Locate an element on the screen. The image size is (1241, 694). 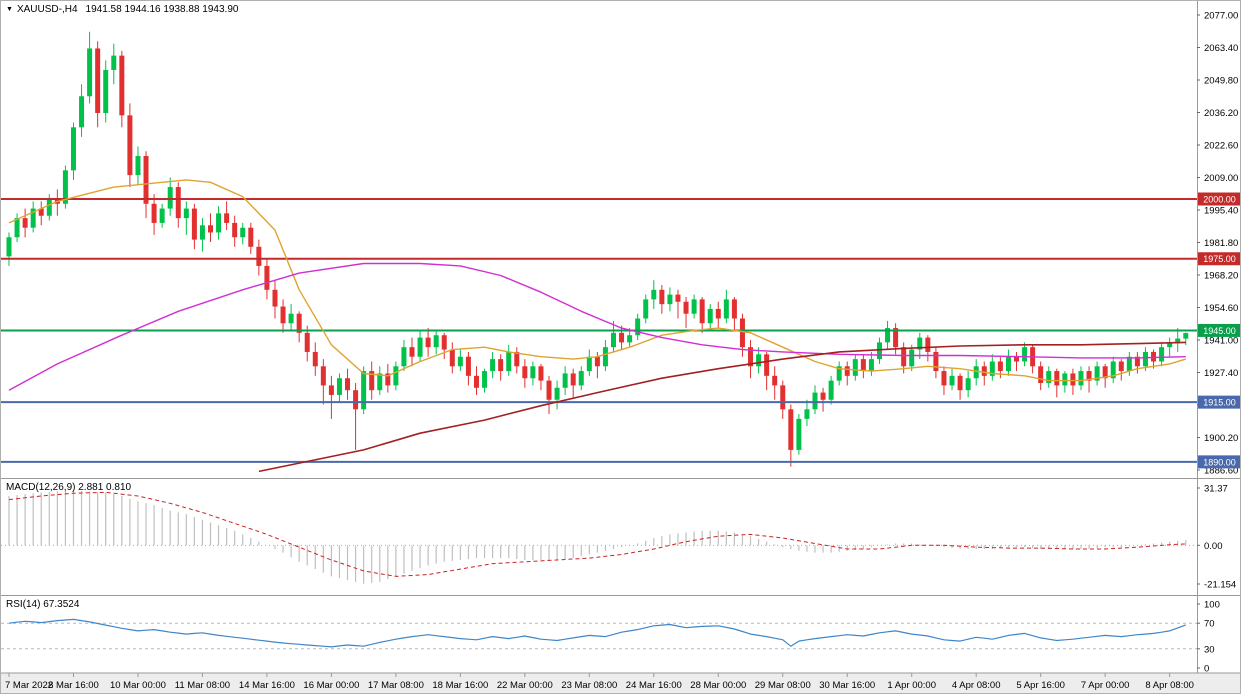
svg-text: 10 Mar 00:00 is located at coordinates (138, 685).